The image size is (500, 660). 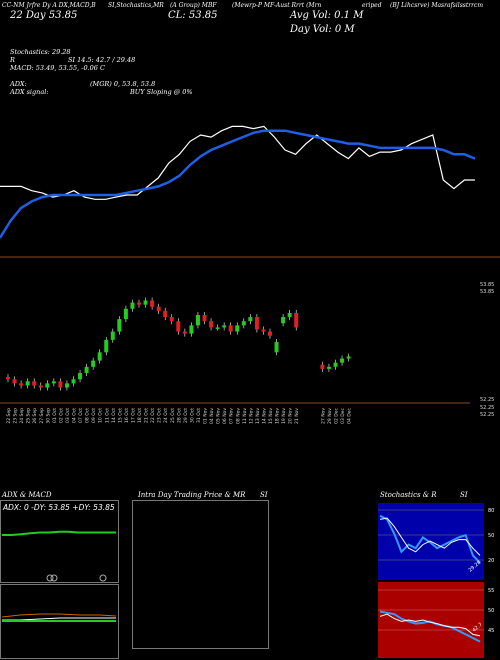 I want to click on x-tick-label: 23 Oct, so click(x=160, y=415).